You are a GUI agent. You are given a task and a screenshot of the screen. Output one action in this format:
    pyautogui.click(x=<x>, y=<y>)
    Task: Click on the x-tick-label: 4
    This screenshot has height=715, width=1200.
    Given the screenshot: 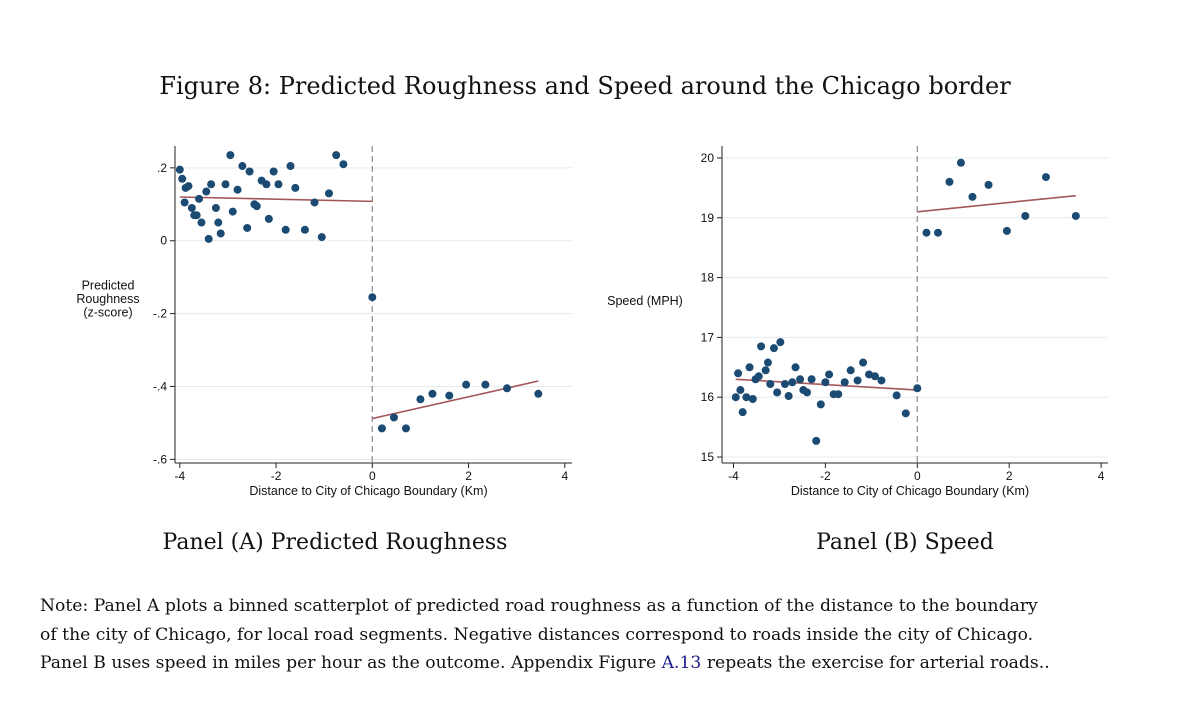 What is the action you would take?
    pyautogui.click(x=1101, y=476)
    